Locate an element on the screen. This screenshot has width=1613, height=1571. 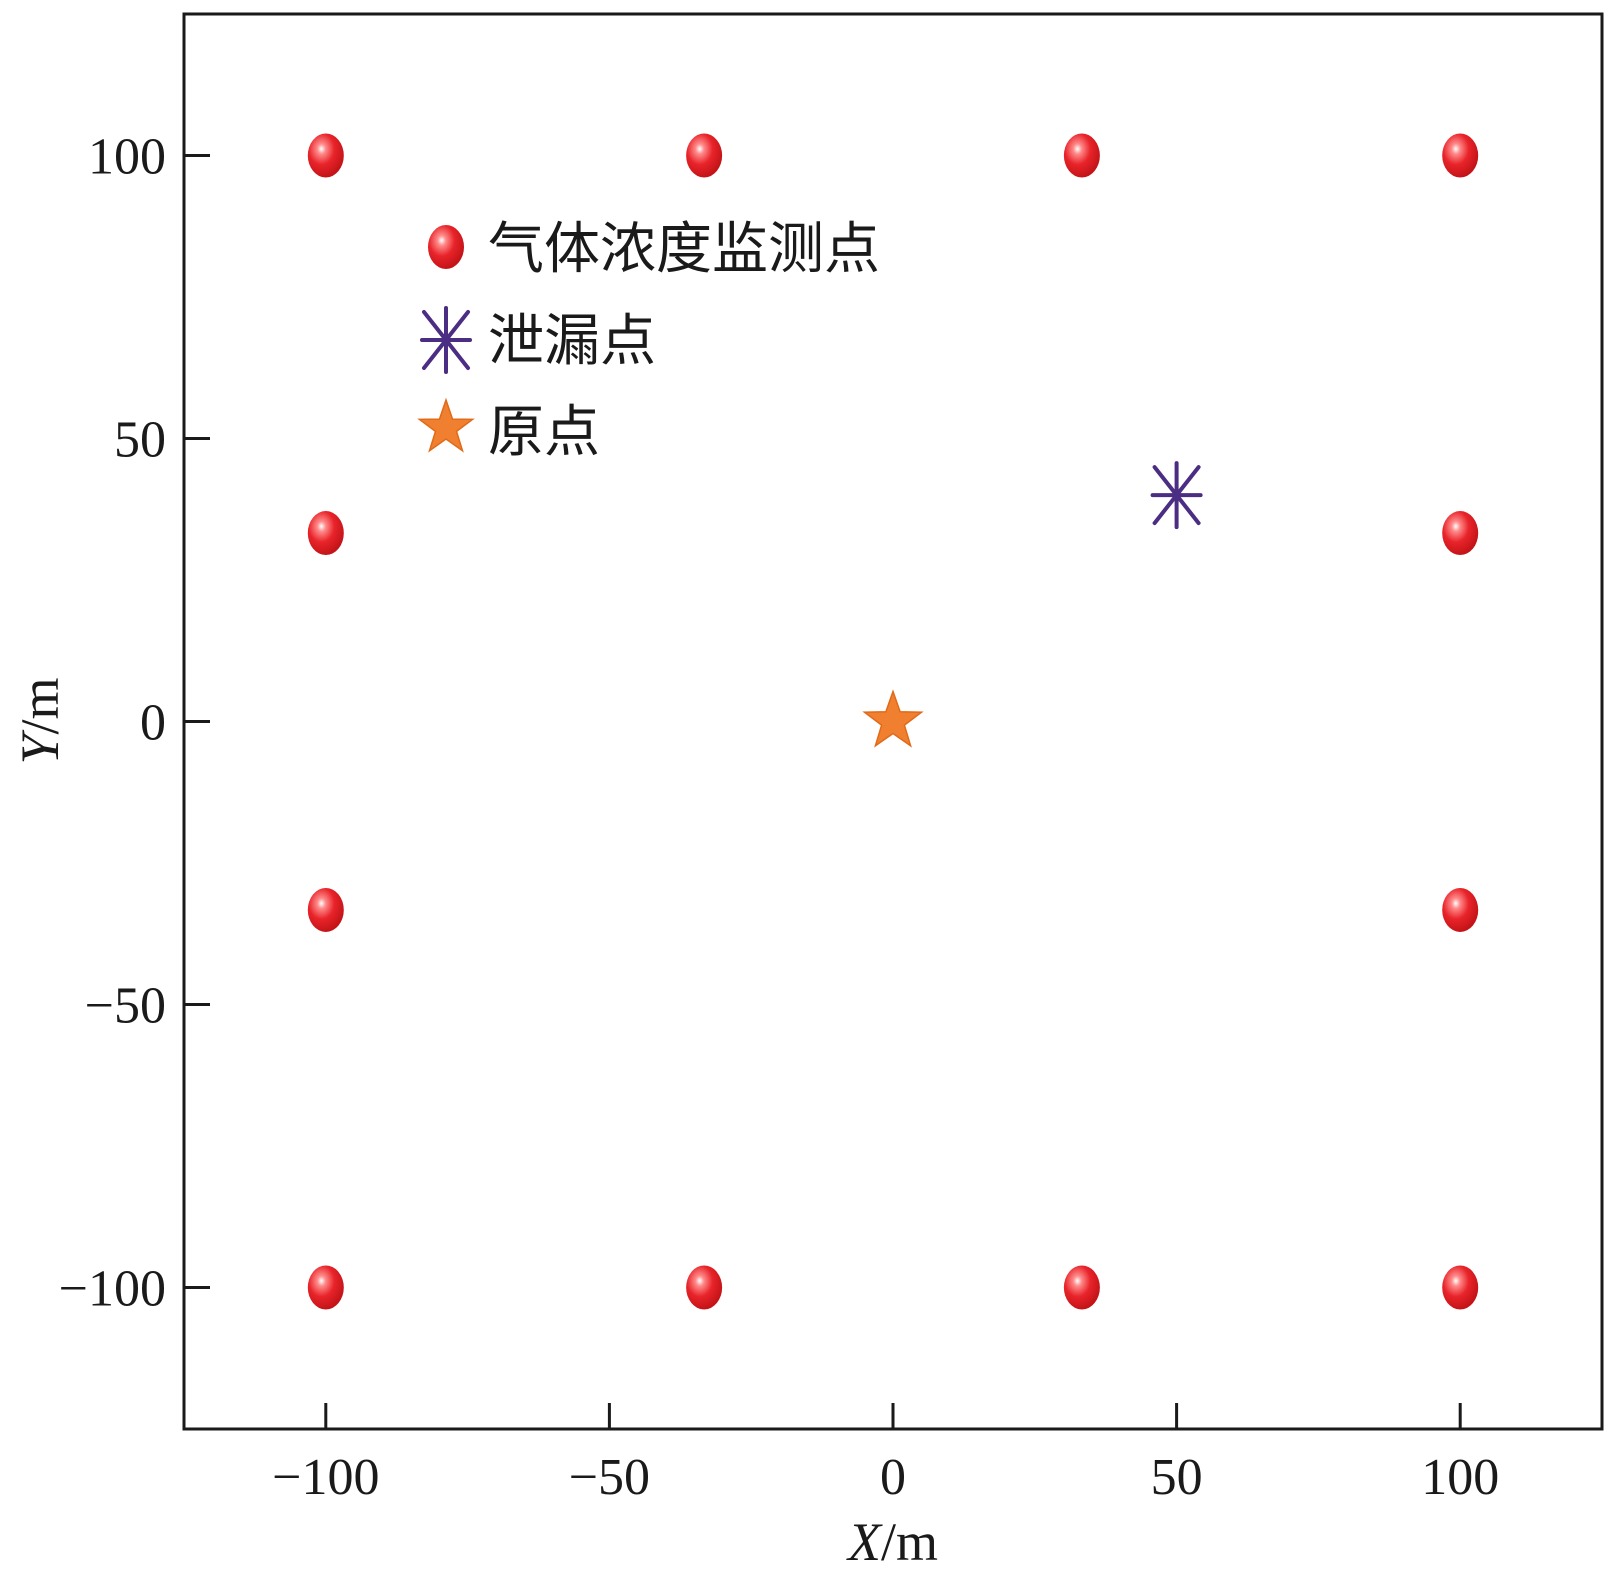
legend-label-origin: 原点 is located at coordinates (544, 432).